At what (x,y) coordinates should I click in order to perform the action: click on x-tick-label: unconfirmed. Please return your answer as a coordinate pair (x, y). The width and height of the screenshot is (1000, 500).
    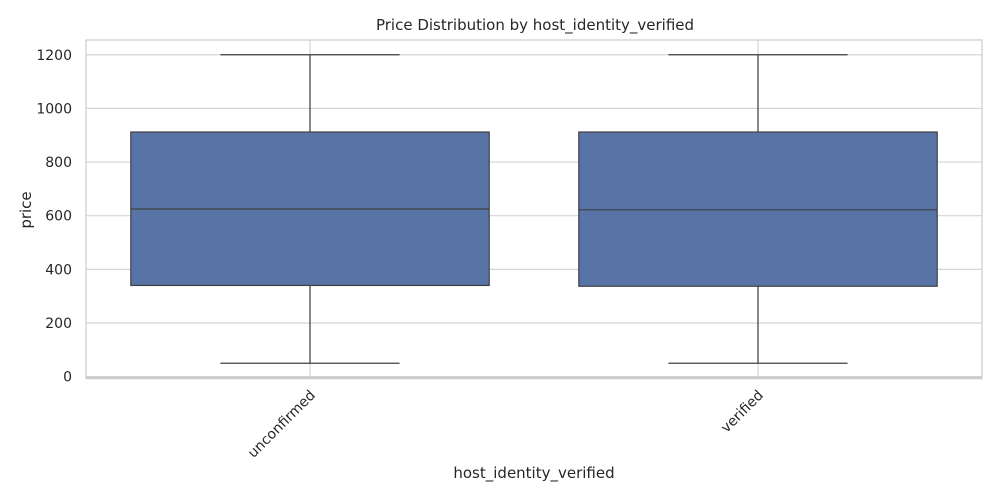
    Looking at the image, I should click on (282, 425).